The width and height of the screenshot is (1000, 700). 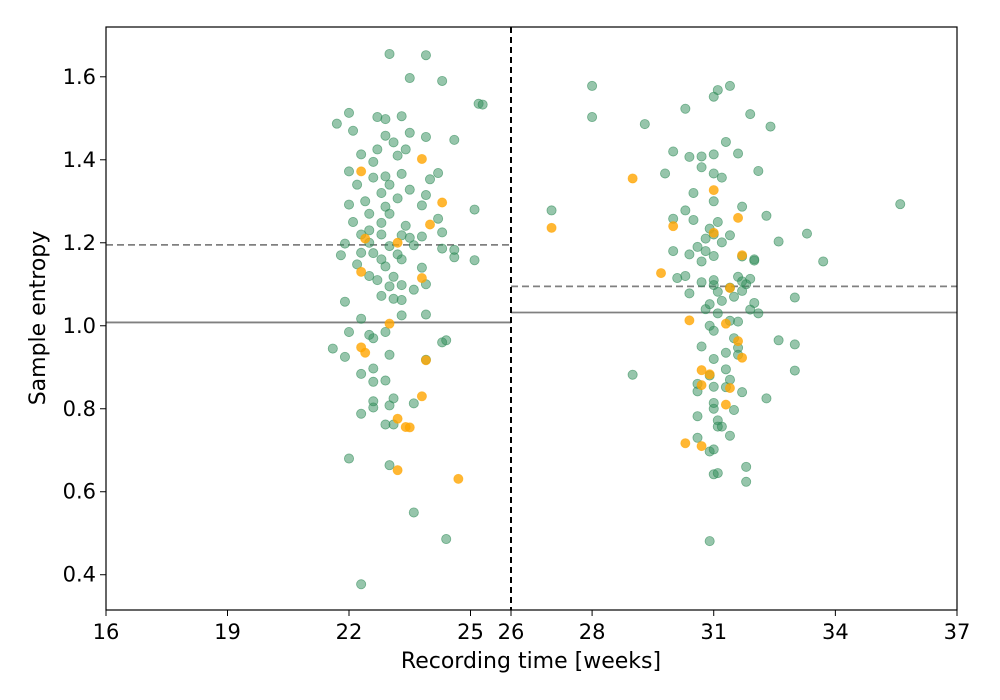 I want to click on x-axis-ticks: 16 19 22 25 26 28 31 34 37, so click(x=531, y=627).